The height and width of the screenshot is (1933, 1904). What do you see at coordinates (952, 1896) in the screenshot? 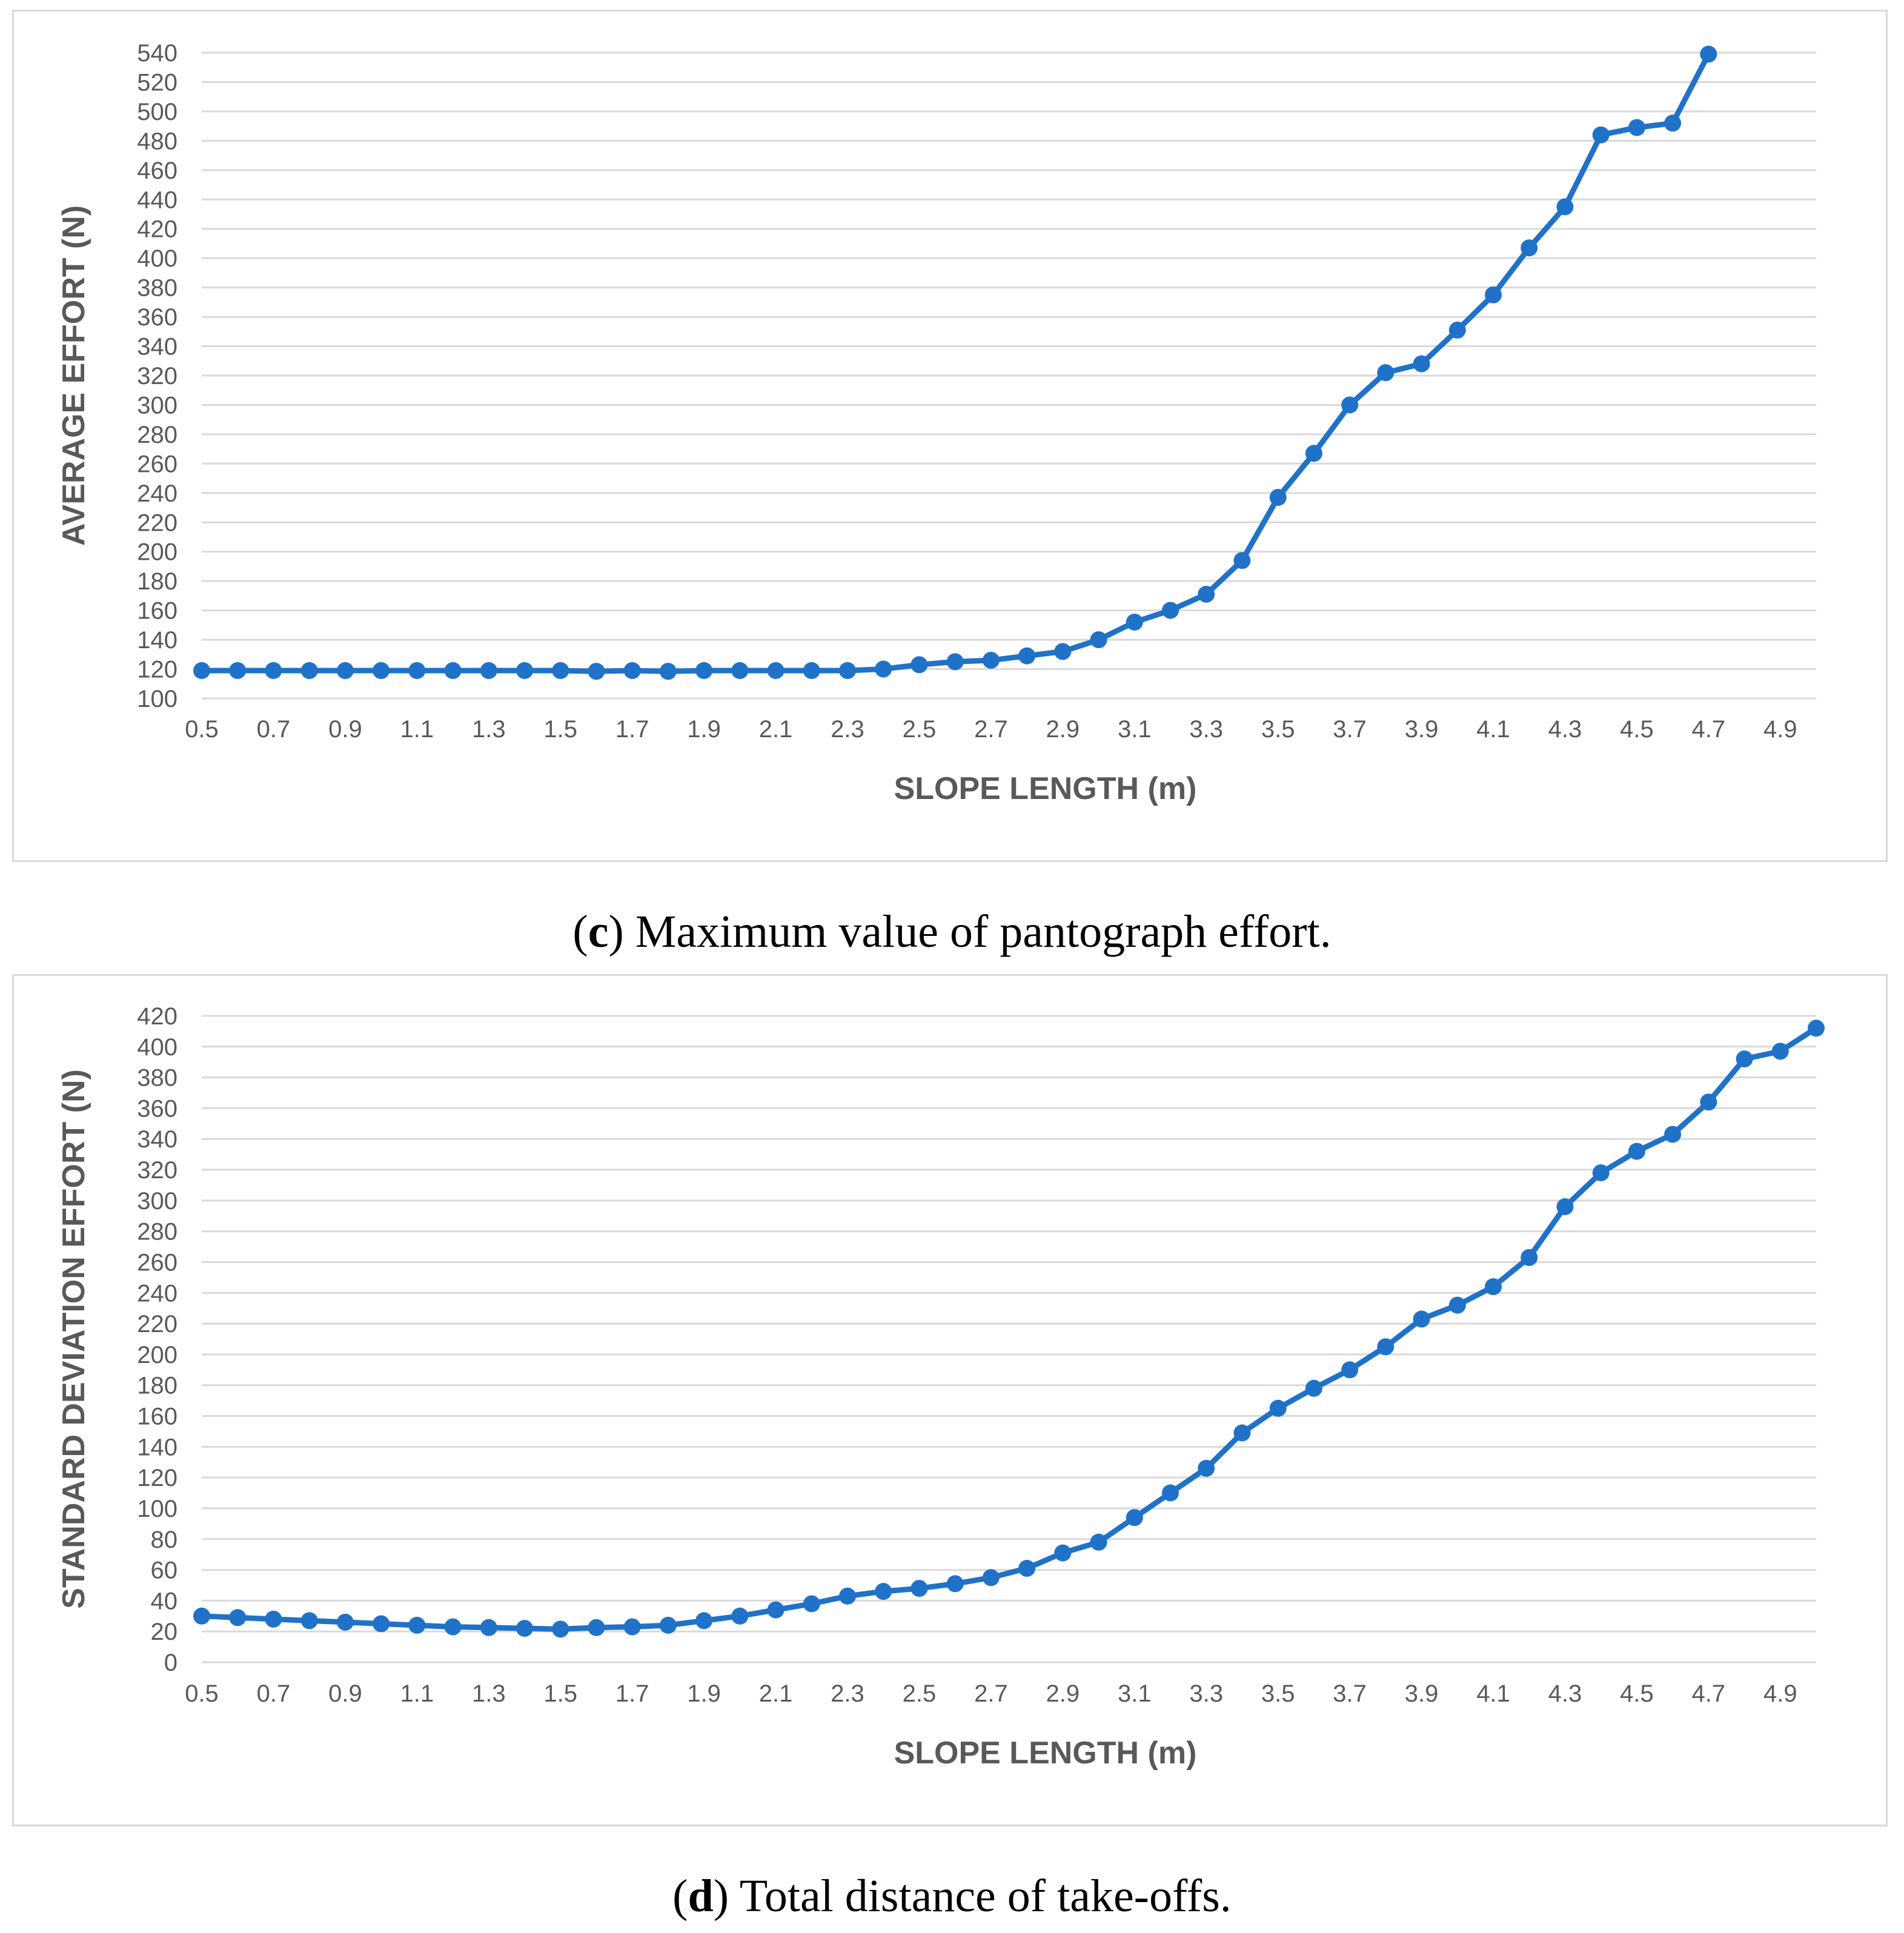
I see `caption-d: (d) Total distance of take-offs.` at bounding box center [952, 1896].